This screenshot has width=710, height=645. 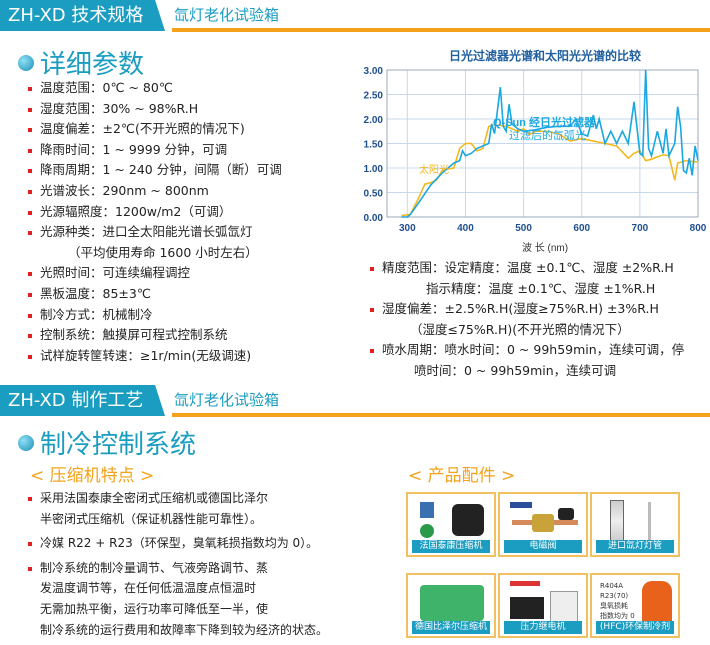 What do you see at coordinates (184, 629) in the screenshot?
I see `list-item: 制冷系统的运行费用和故障率下降到较为经济的状态。` at bounding box center [184, 629].